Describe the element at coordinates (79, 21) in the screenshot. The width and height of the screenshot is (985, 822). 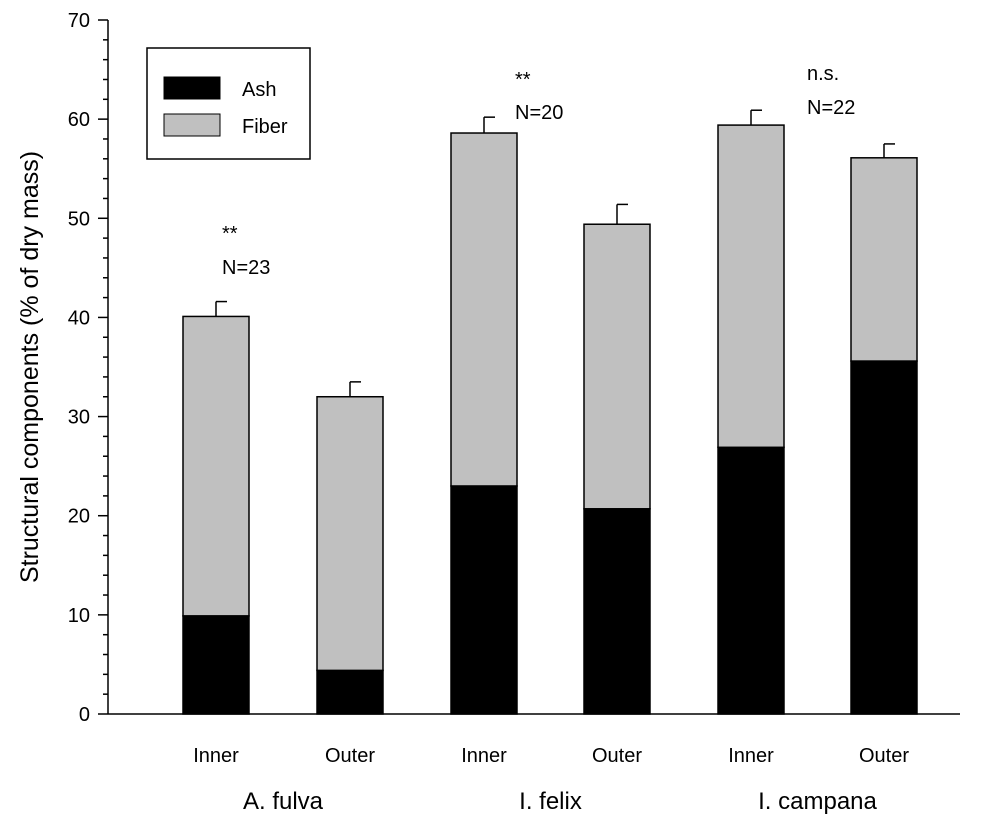
I see `y-tick-label: 70` at that location.